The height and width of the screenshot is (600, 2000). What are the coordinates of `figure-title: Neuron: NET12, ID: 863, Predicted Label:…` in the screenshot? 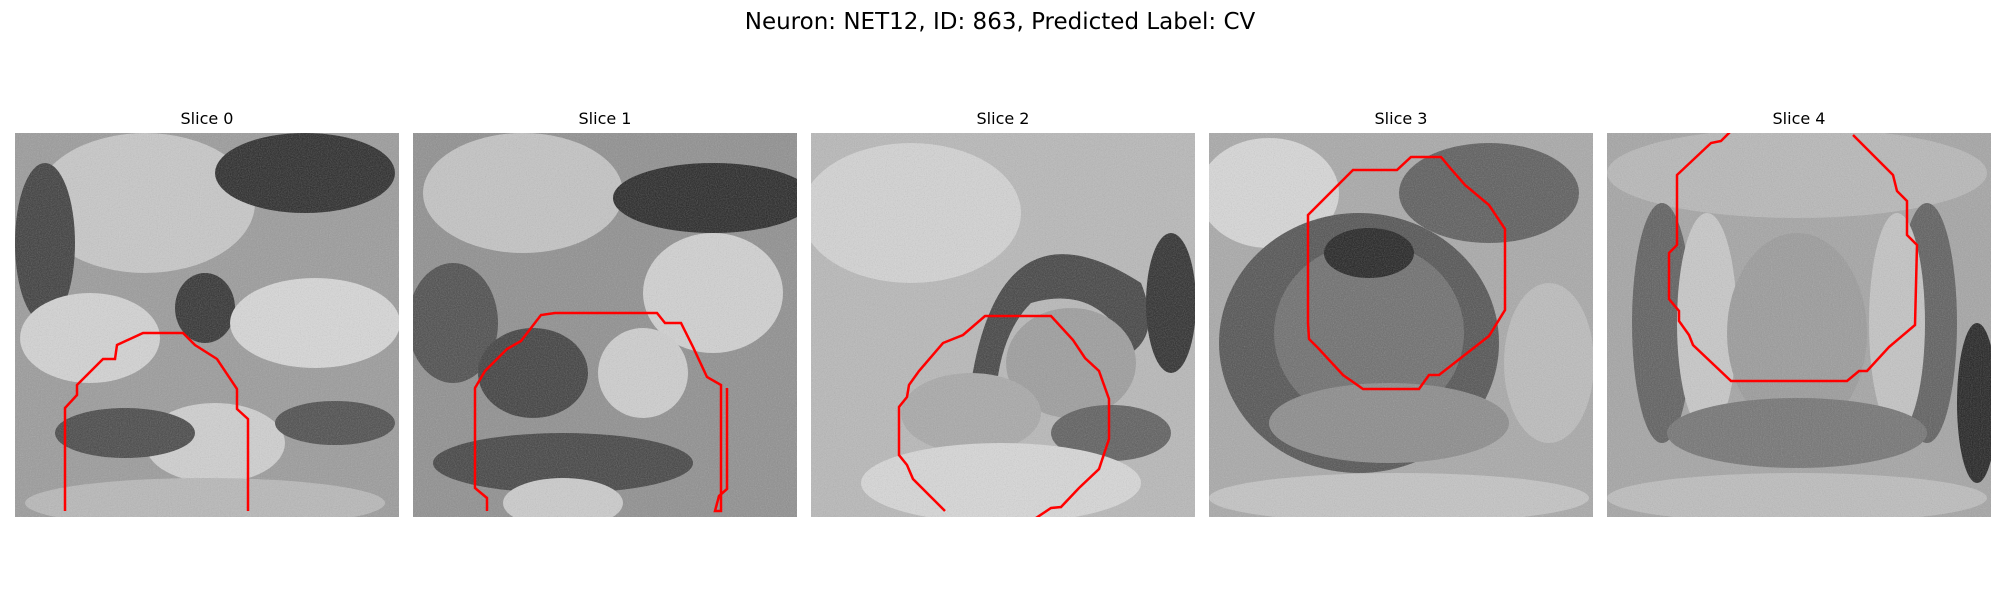 It's located at (1000, 22).